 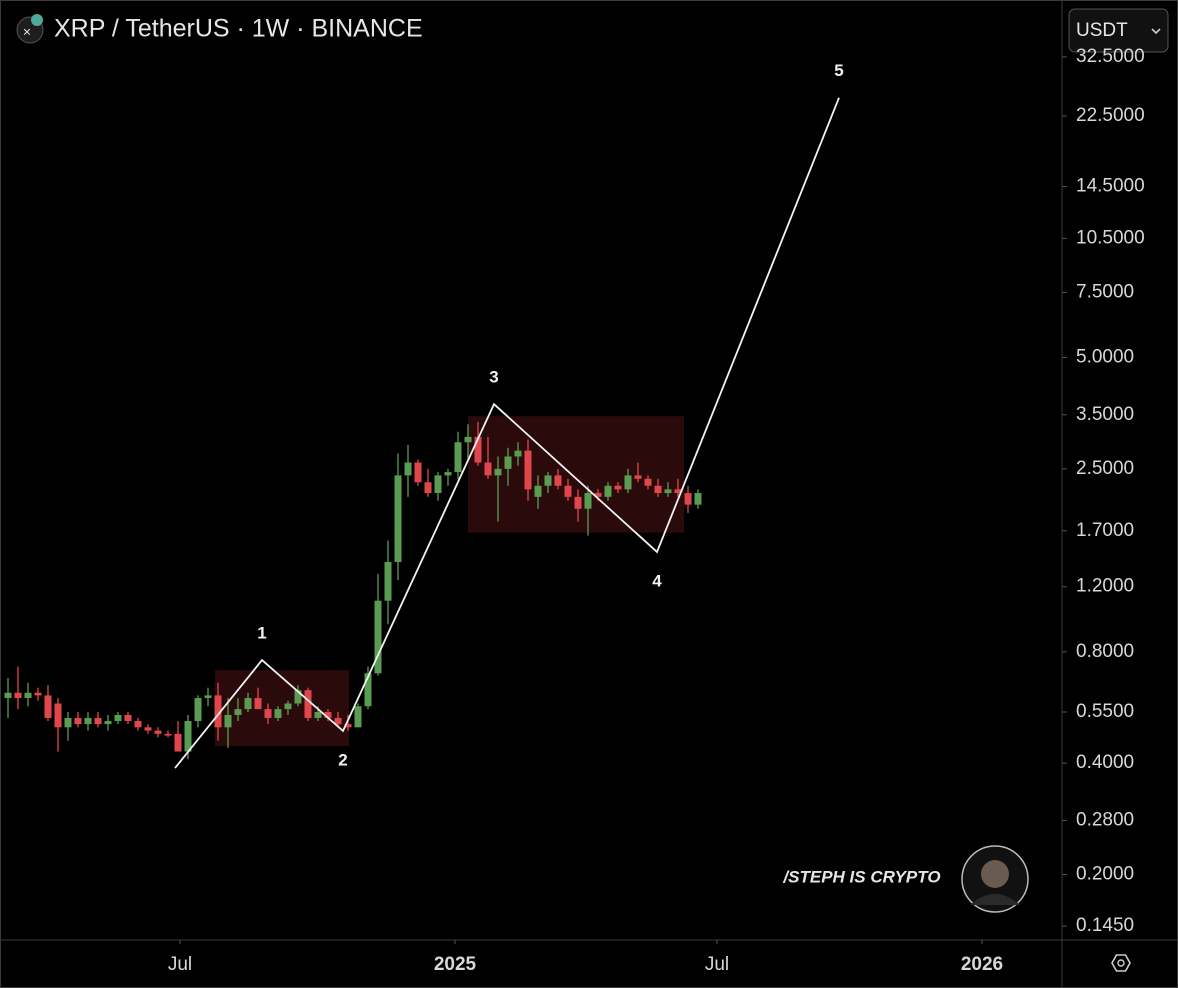 I want to click on settings-icon, so click(x=1121, y=963).